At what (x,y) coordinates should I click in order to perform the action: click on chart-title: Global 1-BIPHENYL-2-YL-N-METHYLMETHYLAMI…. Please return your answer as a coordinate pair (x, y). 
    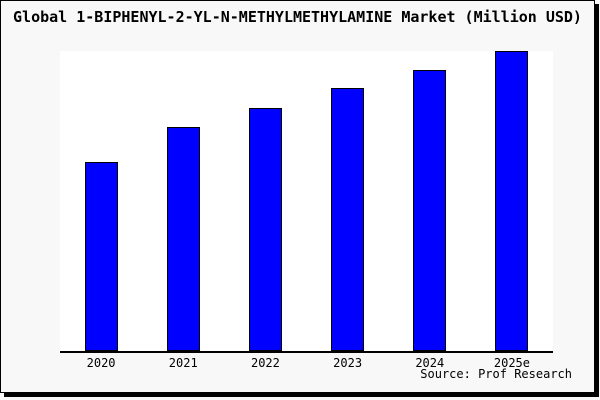
    Looking at the image, I should click on (297, 17).